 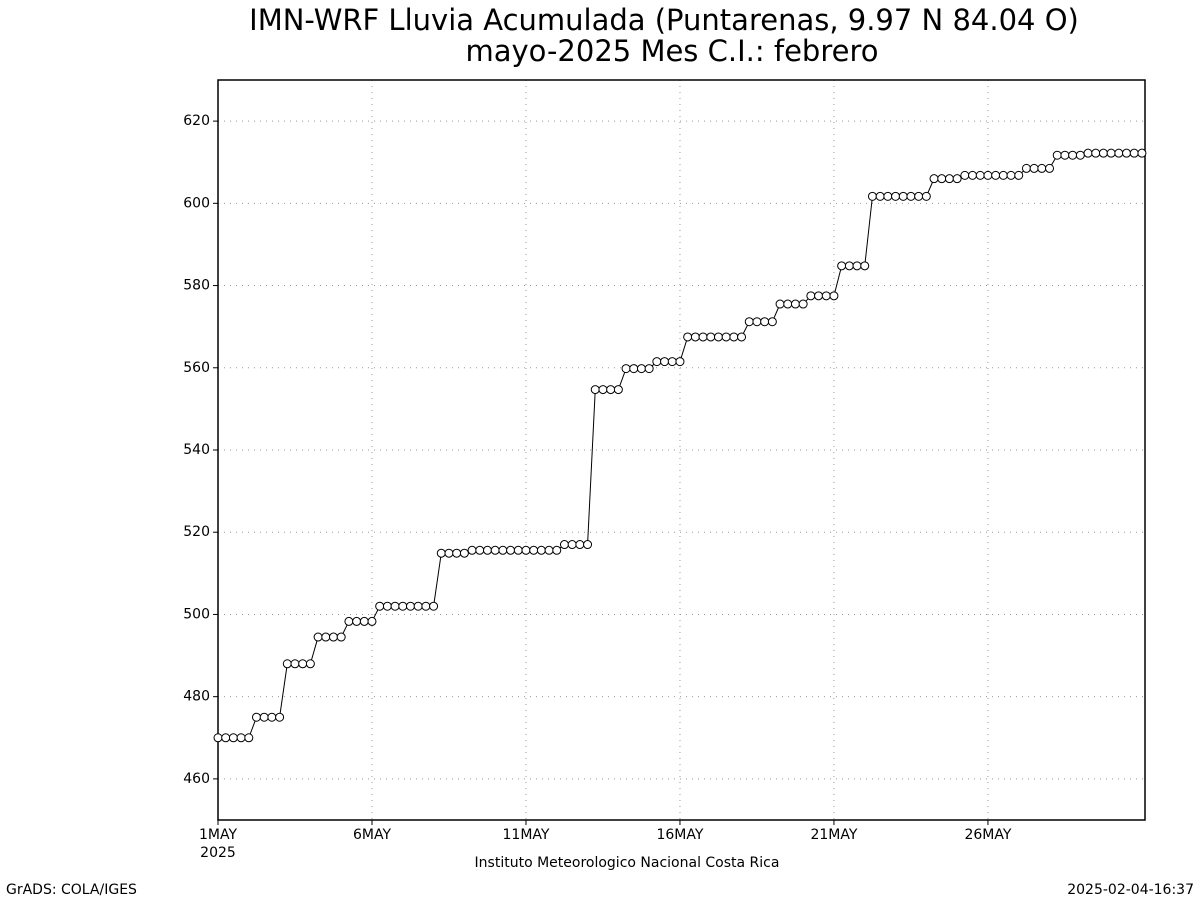 I want to click on x-tick-label: 11MAY, so click(x=526, y=835).